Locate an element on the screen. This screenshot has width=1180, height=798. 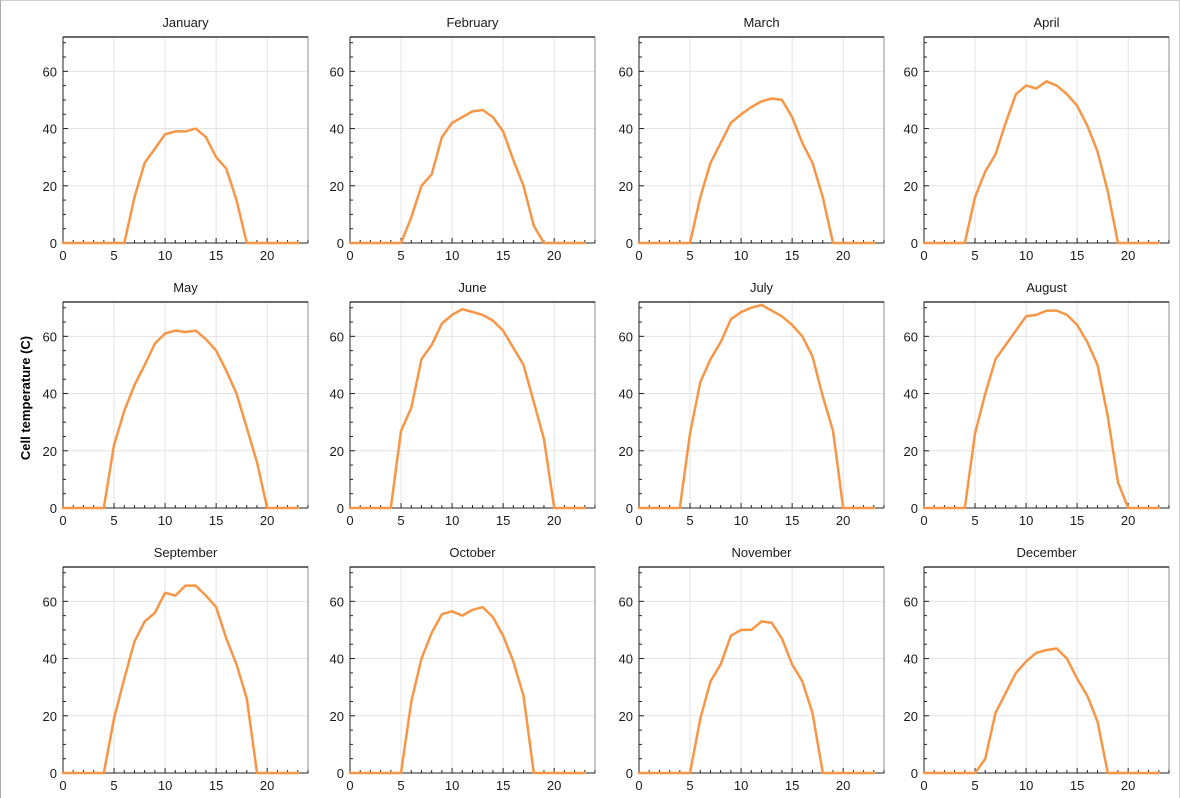
subplot-november: 0 5 10 15 20 0 20 40 60 November is located at coordinates (752, 669).